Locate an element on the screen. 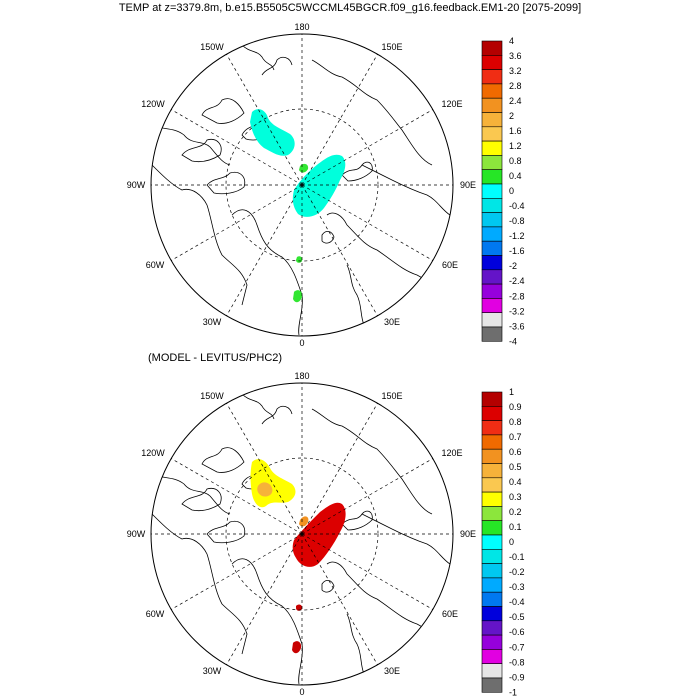  top-colorbar-label: -3.6 is located at coordinates (517, 326).